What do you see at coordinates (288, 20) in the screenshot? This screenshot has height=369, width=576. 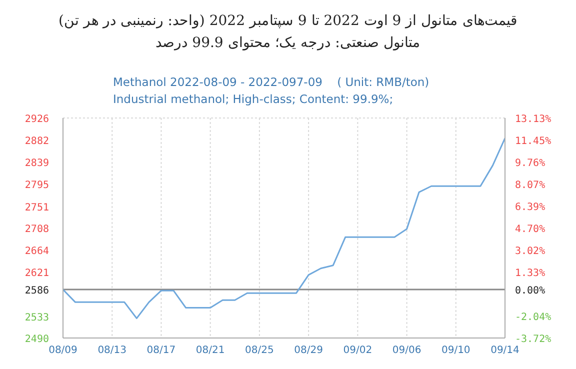 I see `chart-title: قیمت‌های متانول از 9 اوت 2022 تا 9 سپتامبر 2022 (واحد: رنمینبی در هر تن)` at bounding box center [288, 20].